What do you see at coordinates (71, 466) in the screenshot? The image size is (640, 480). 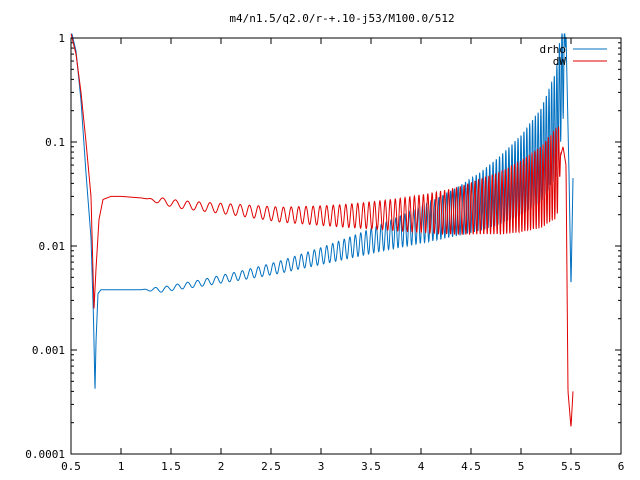 I see `x-tick-label: 0.5` at bounding box center [71, 466].